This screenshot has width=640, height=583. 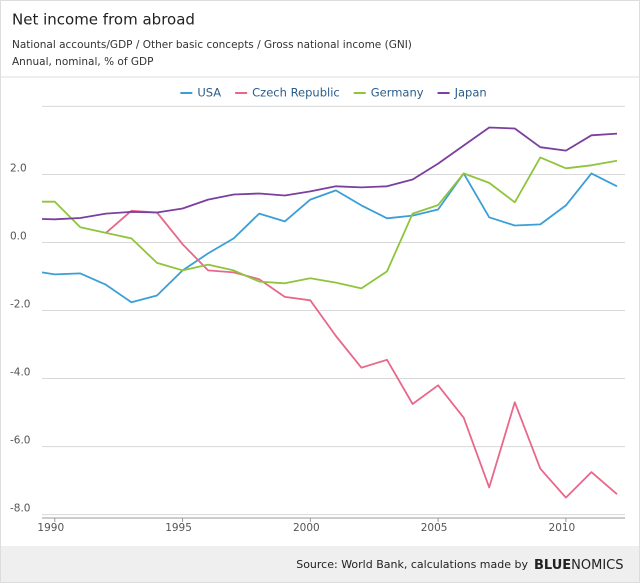 What do you see at coordinates (209, 93) in the screenshot?
I see `legend-label: USA` at bounding box center [209, 93].